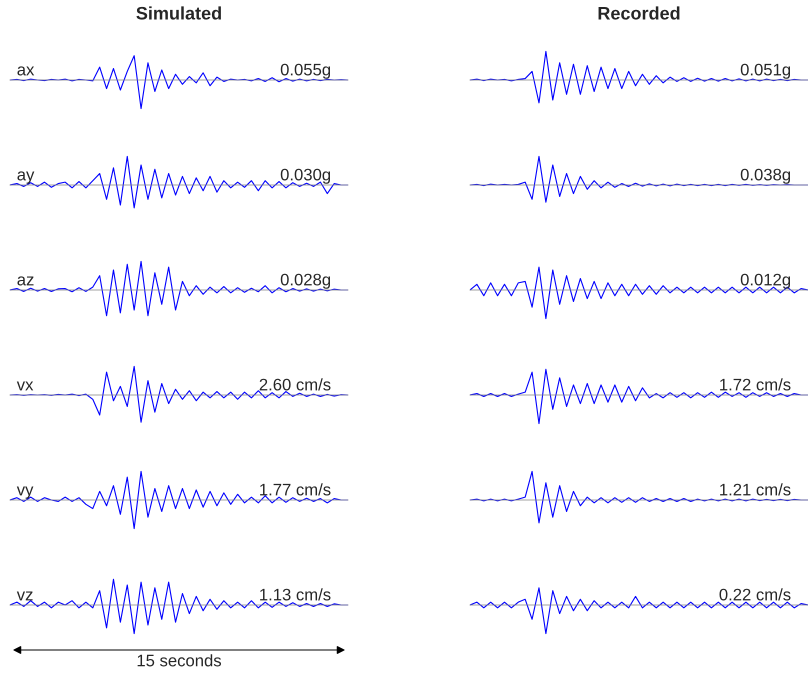 This screenshot has height=688, width=808. What do you see at coordinates (25, 492) in the screenshot?
I see `annotation: vy` at bounding box center [25, 492].